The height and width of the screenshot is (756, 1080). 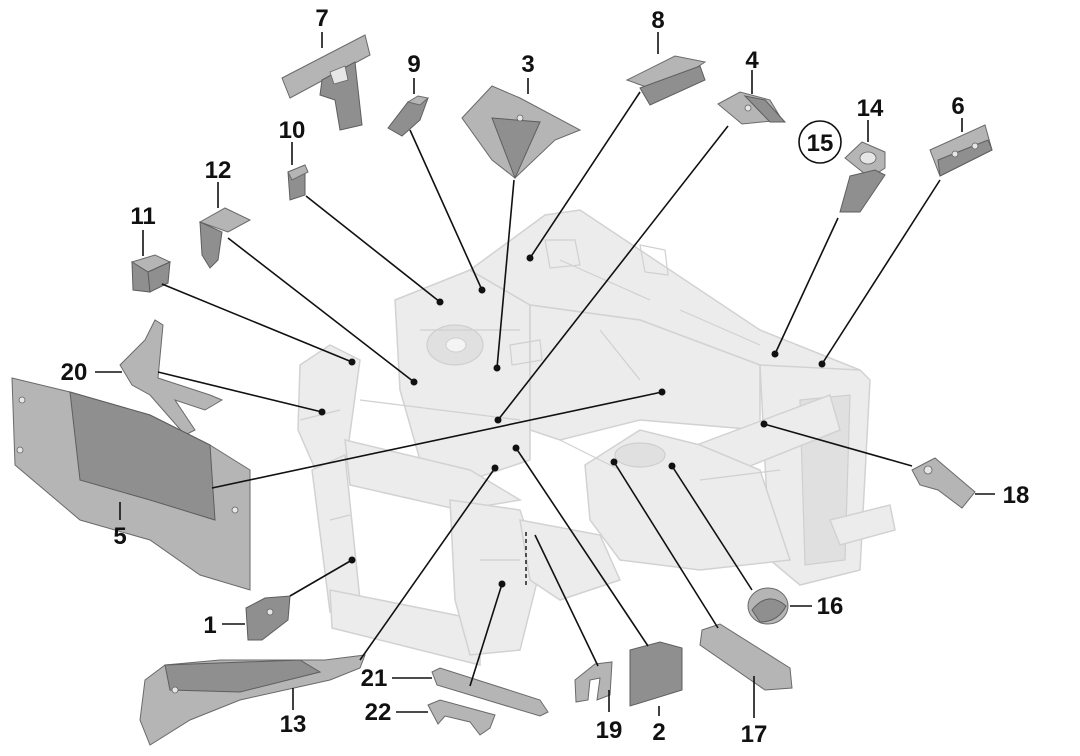 I want to click on part-label-4: 4, so click(x=752, y=60).